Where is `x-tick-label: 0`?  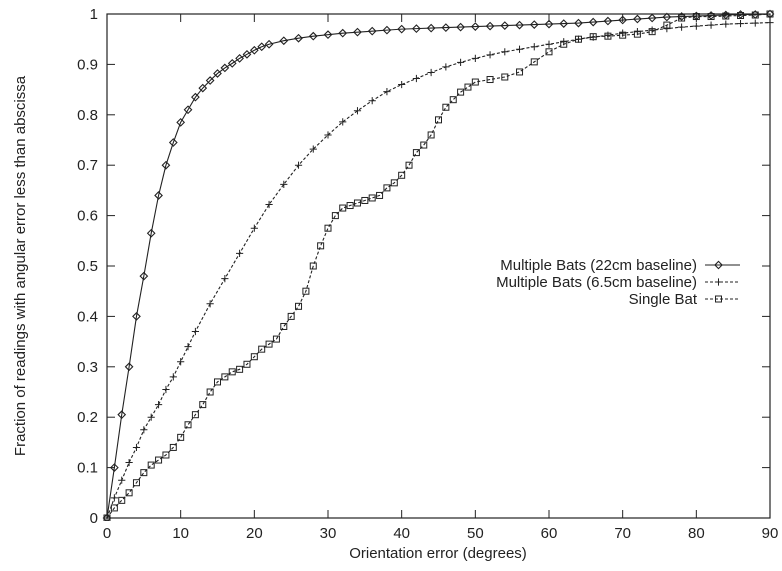
x-tick-label: 0 is located at coordinates (107, 533).